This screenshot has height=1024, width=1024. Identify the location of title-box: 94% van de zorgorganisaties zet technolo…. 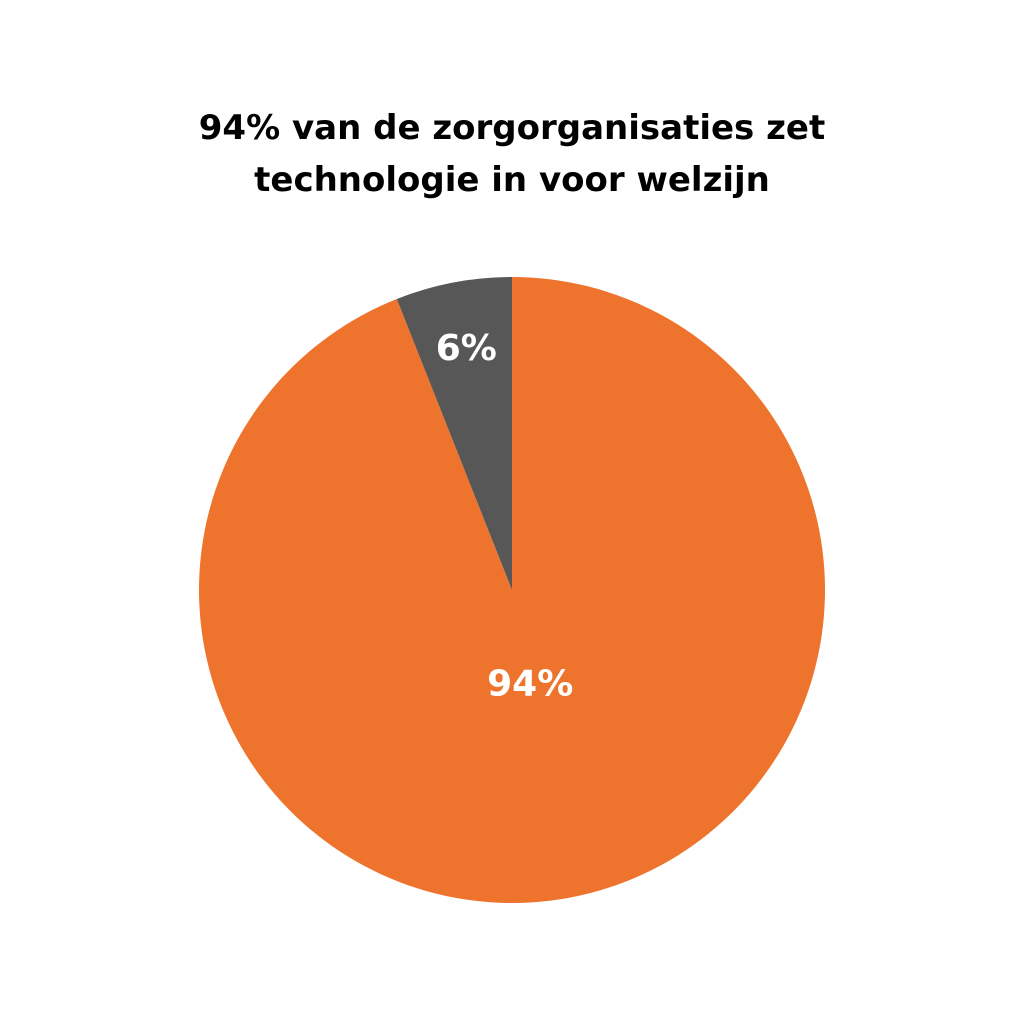
(512, 154).